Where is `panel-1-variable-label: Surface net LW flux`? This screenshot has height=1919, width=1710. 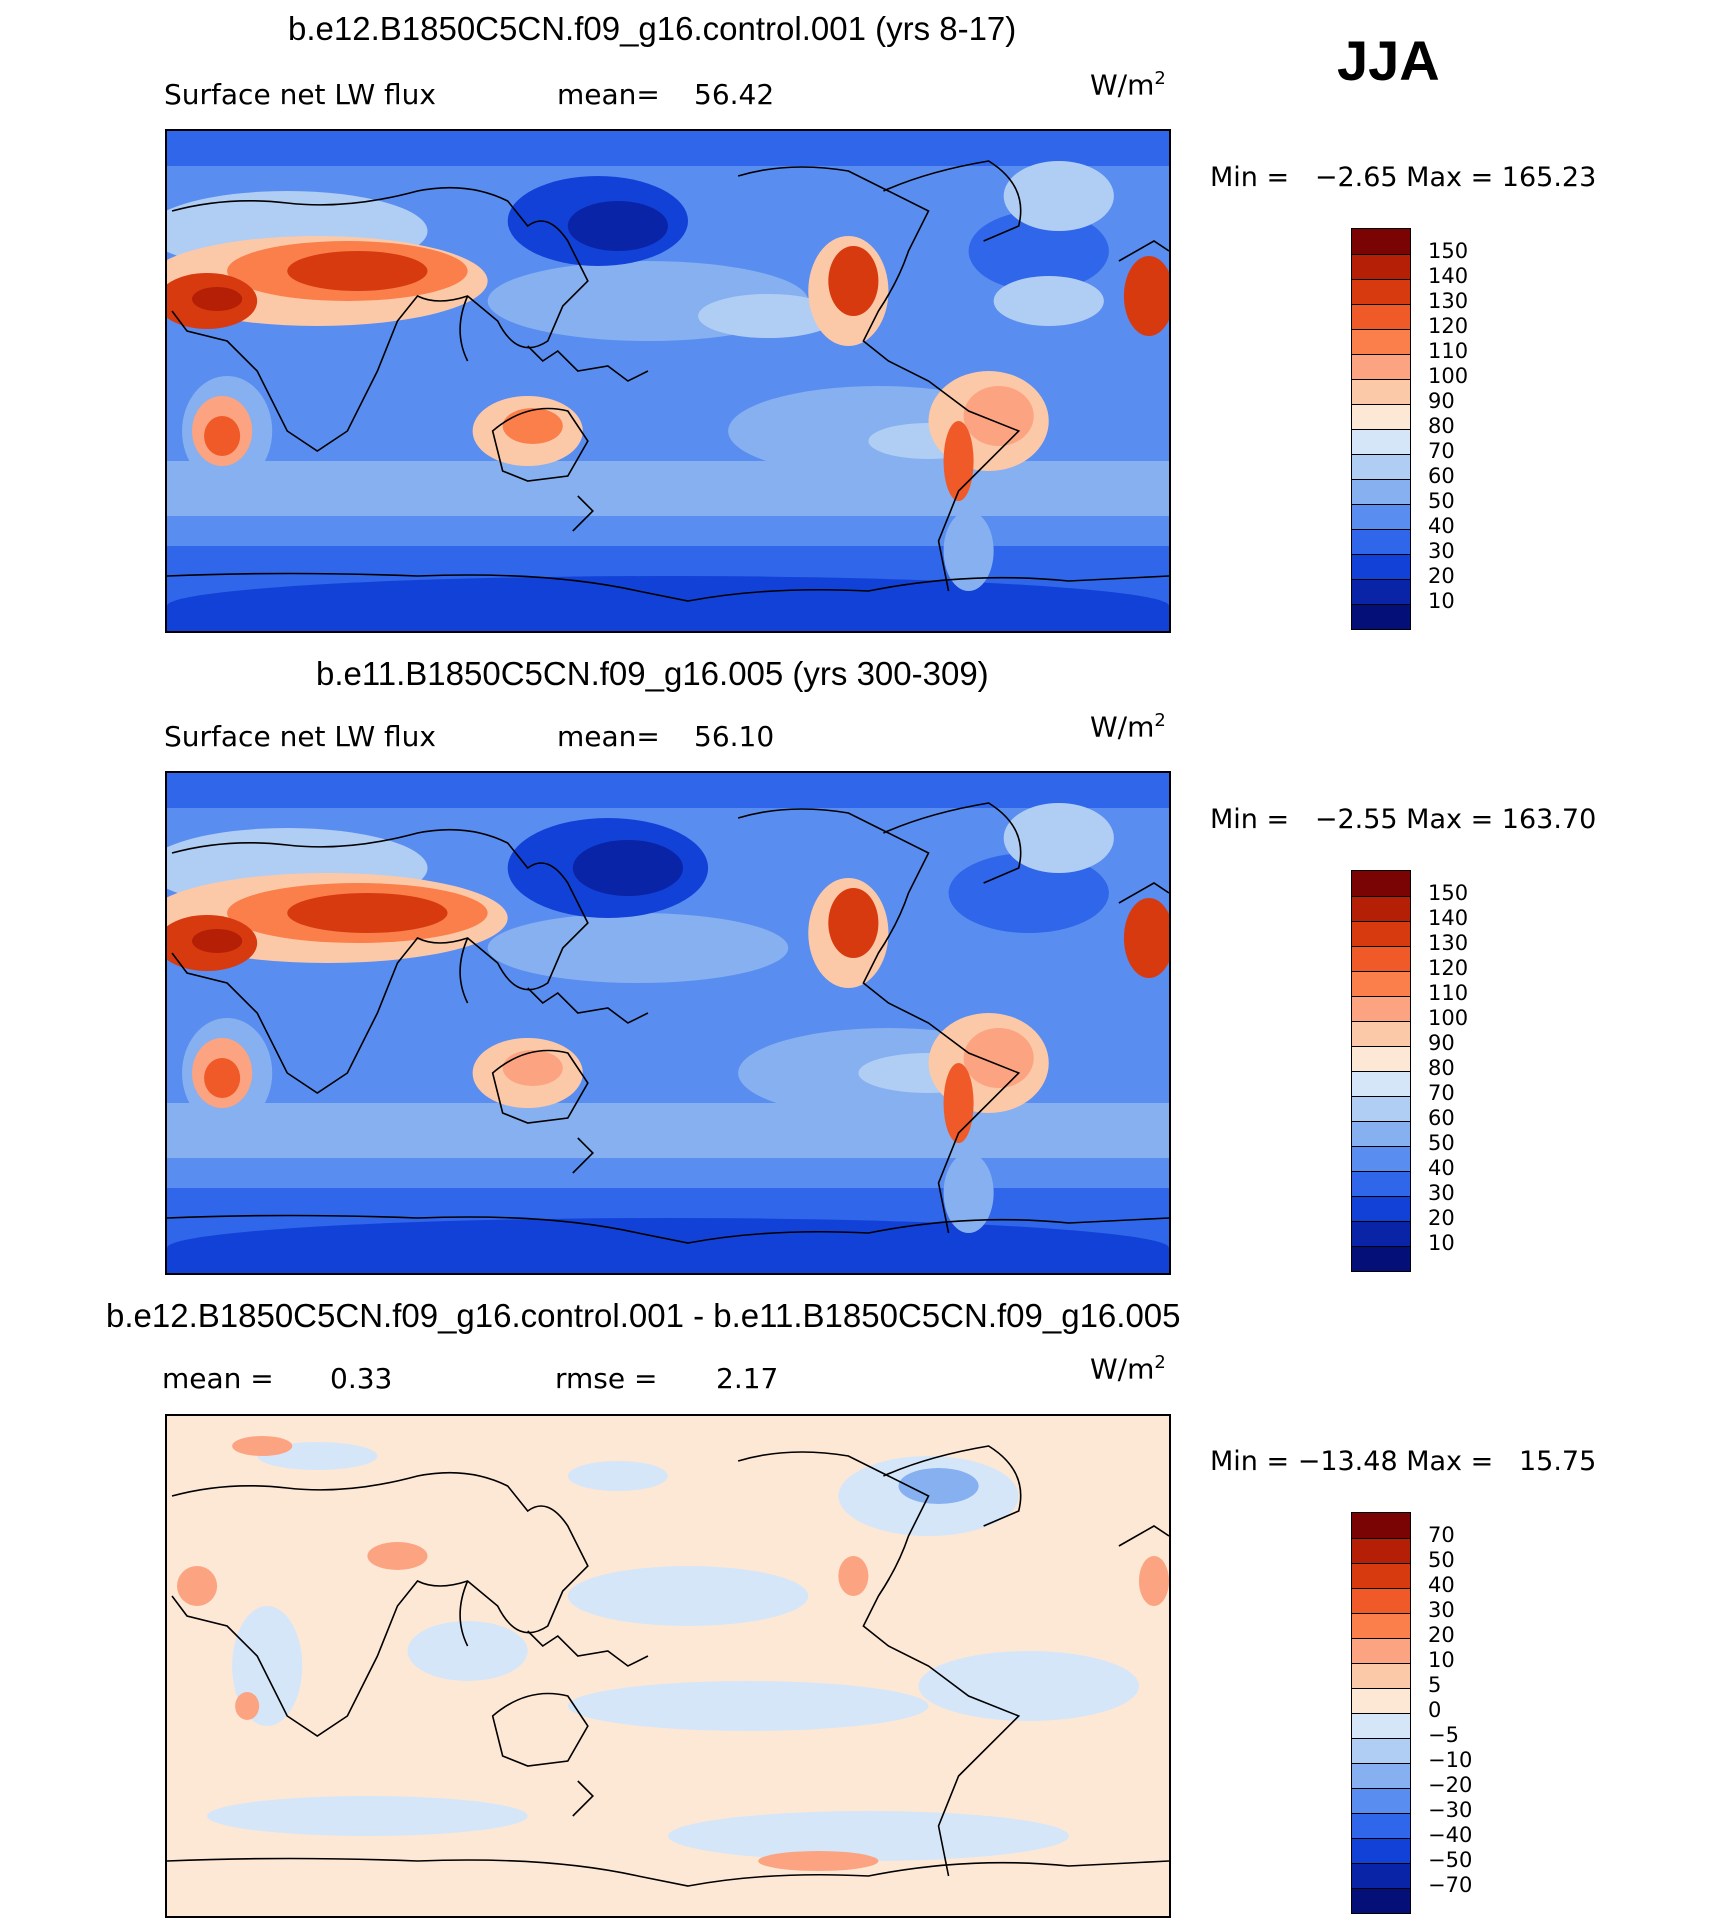 panel-1-variable-label: Surface net LW flux is located at coordinates (300, 94).